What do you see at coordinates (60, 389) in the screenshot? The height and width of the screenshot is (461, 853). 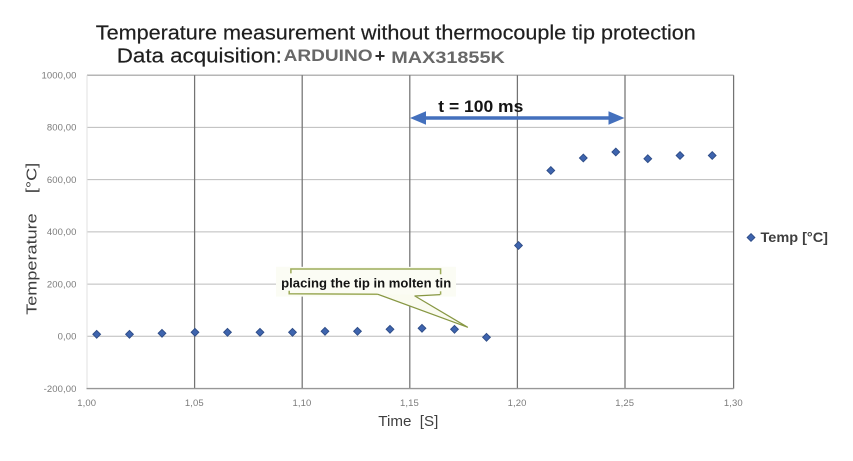 I see `svg-text: -200,00` at bounding box center [60, 389].